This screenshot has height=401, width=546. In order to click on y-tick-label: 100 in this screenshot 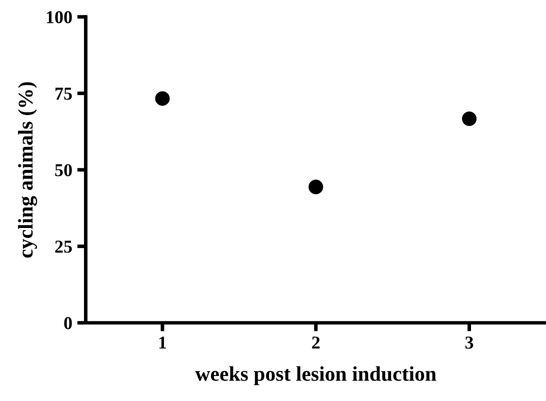, I will do `click(59, 17)`.